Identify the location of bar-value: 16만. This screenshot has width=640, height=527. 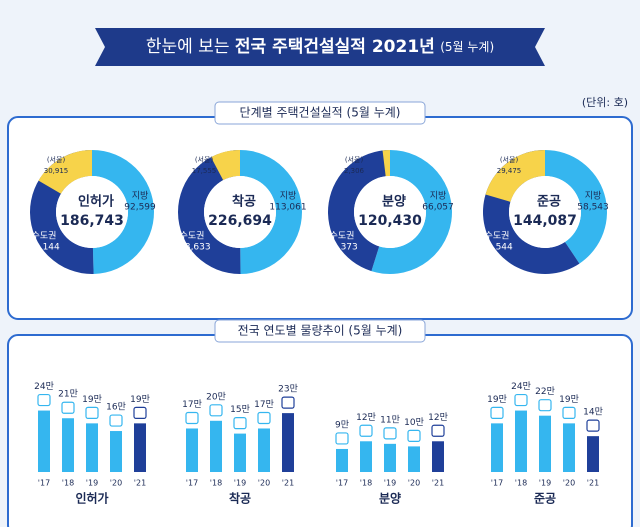
(116, 407).